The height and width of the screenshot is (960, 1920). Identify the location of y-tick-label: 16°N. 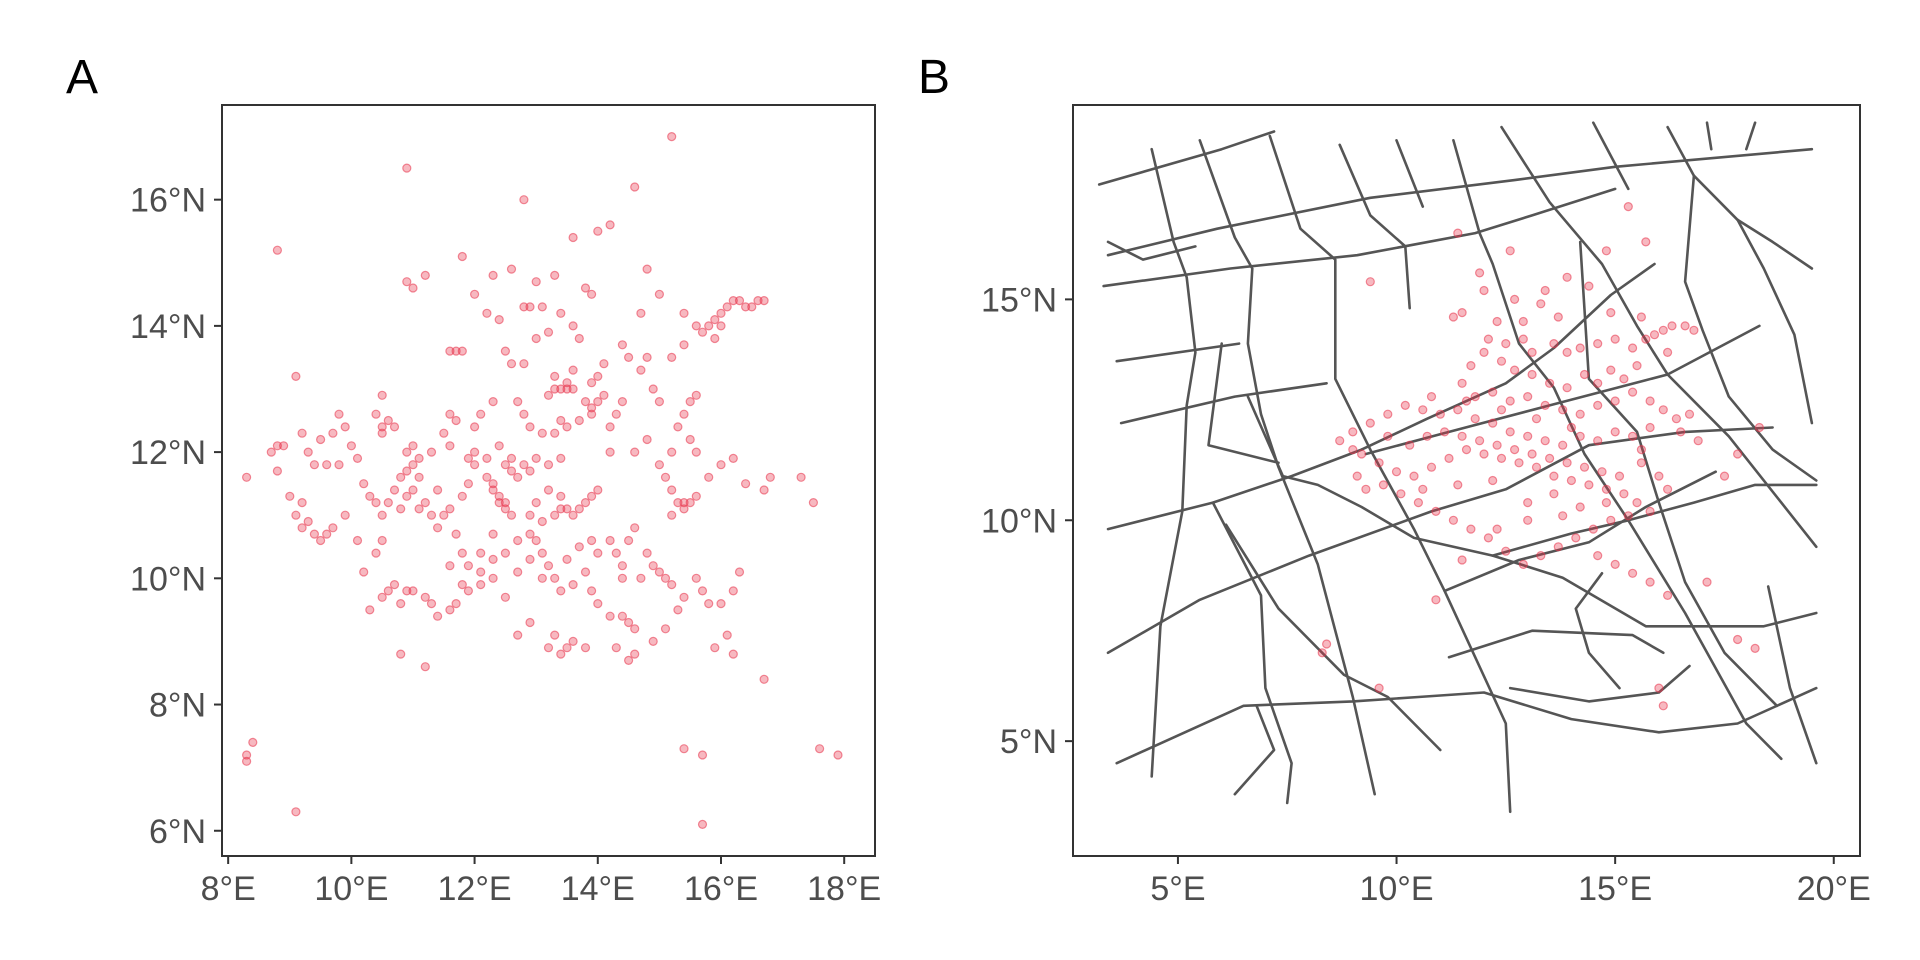
(168, 201).